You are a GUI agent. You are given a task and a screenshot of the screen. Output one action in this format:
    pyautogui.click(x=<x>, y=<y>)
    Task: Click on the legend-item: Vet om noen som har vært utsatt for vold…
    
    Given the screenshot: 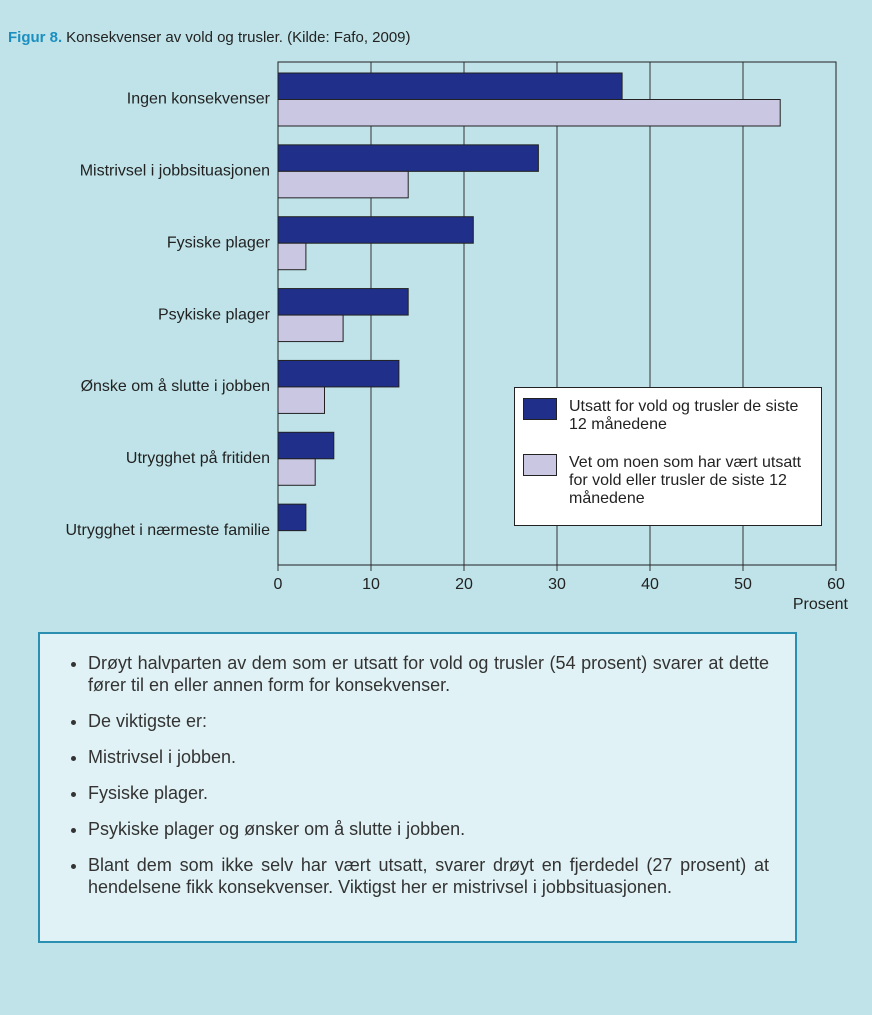 What is the action you would take?
    pyautogui.click(x=668, y=481)
    